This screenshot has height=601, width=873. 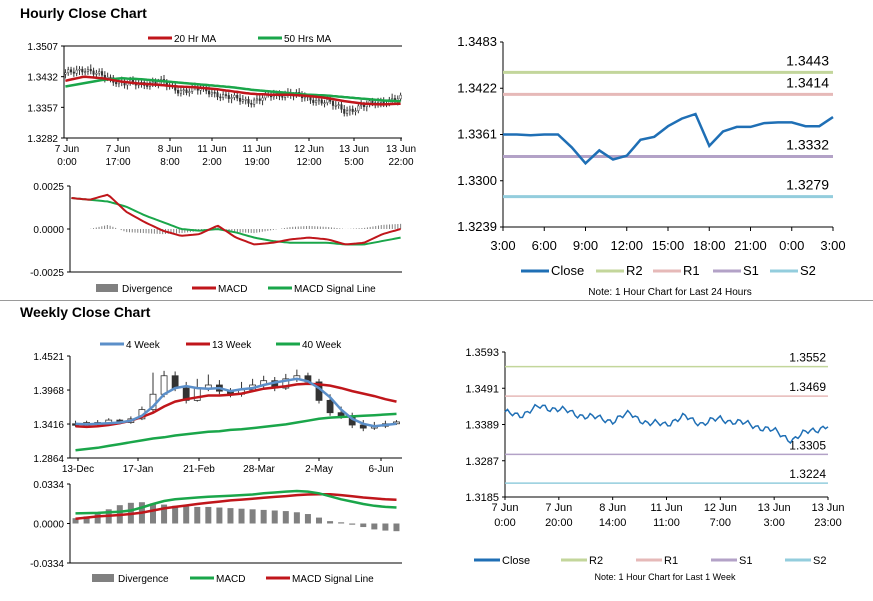 What do you see at coordinates (195, 39) in the screenshot?
I see `hourly-price-legend-label: 20 Hr MA` at bounding box center [195, 39].